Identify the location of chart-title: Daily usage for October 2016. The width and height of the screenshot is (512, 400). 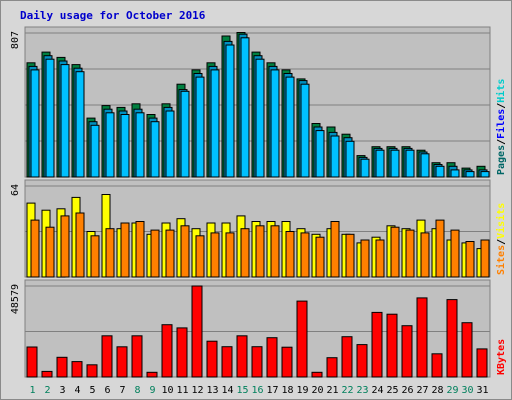
(113, 15).